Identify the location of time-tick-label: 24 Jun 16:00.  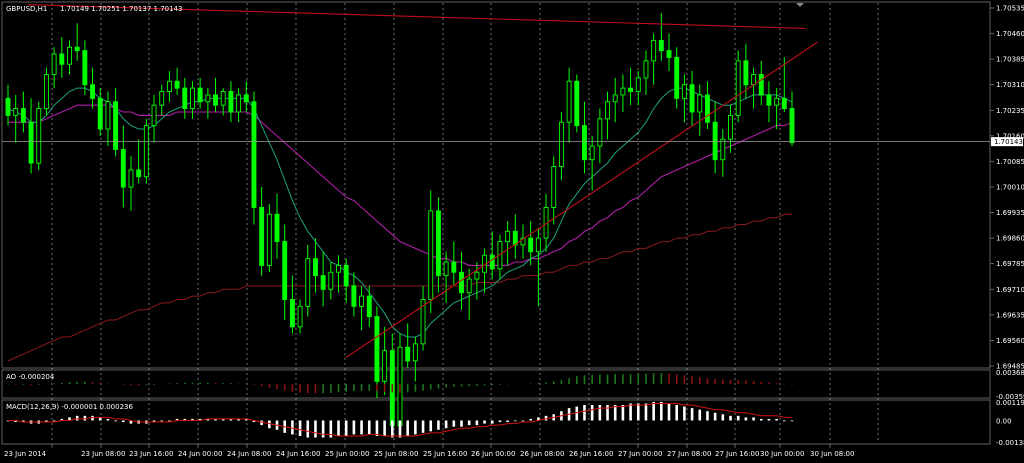
(298, 454).